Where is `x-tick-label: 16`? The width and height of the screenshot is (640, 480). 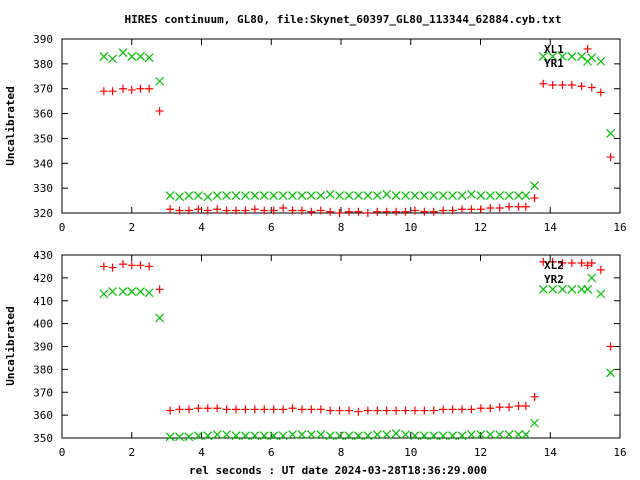
x-tick-label: 16 is located at coordinates (619, 227).